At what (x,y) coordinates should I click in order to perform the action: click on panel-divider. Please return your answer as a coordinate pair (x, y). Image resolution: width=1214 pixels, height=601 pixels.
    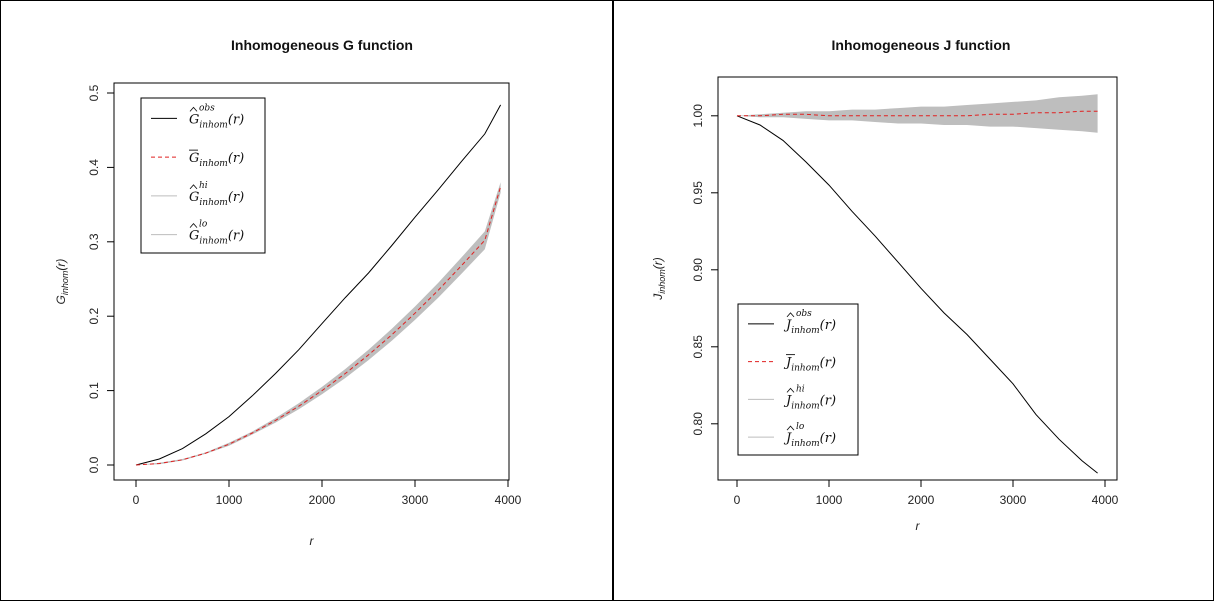
    Looking at the image, I should click on (613, 300).